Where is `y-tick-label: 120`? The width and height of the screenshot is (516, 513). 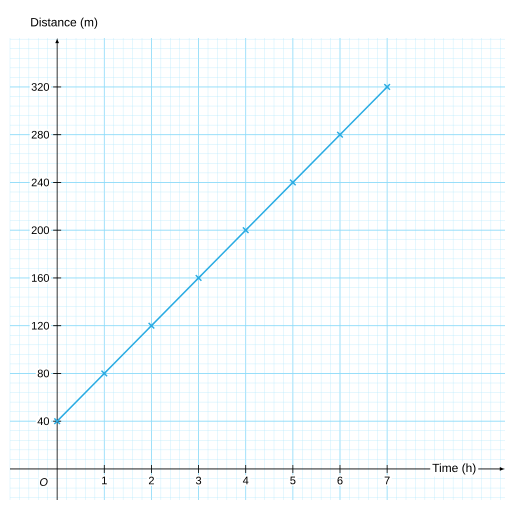
y-tick-label: 120 is located at coordinates (41, 326).